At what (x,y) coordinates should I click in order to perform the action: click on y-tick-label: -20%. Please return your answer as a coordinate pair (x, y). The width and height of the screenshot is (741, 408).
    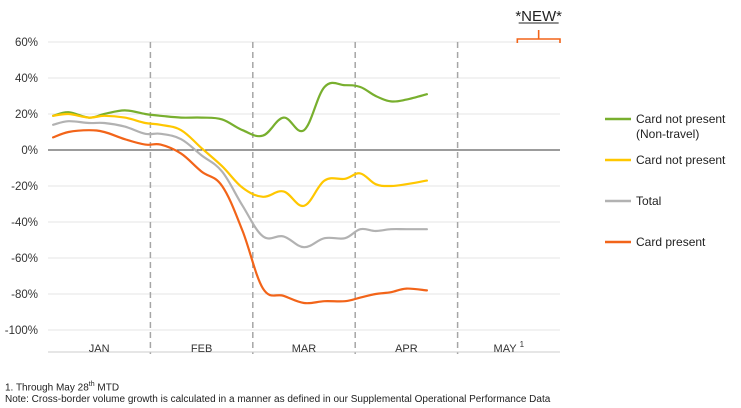
    Looking at the image, I should click on (24, 187).